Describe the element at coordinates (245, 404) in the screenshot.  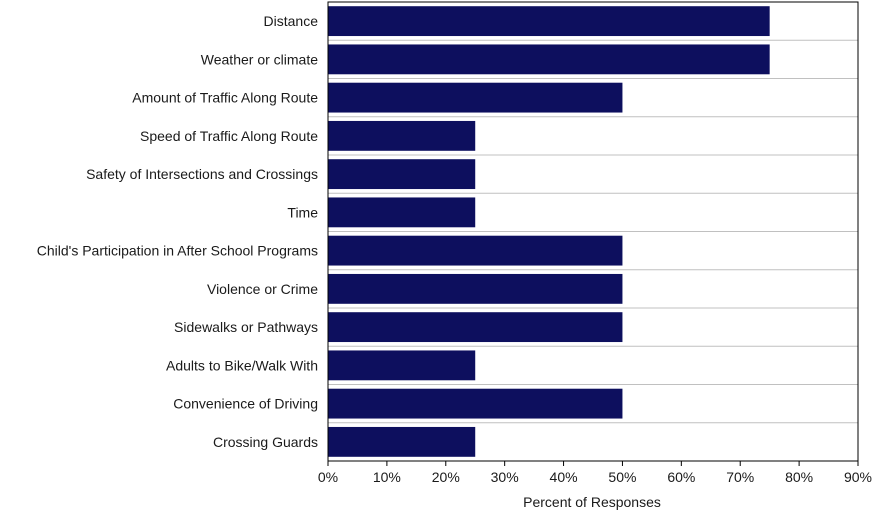
I see `category-label: Convenience of Driving` at that location.